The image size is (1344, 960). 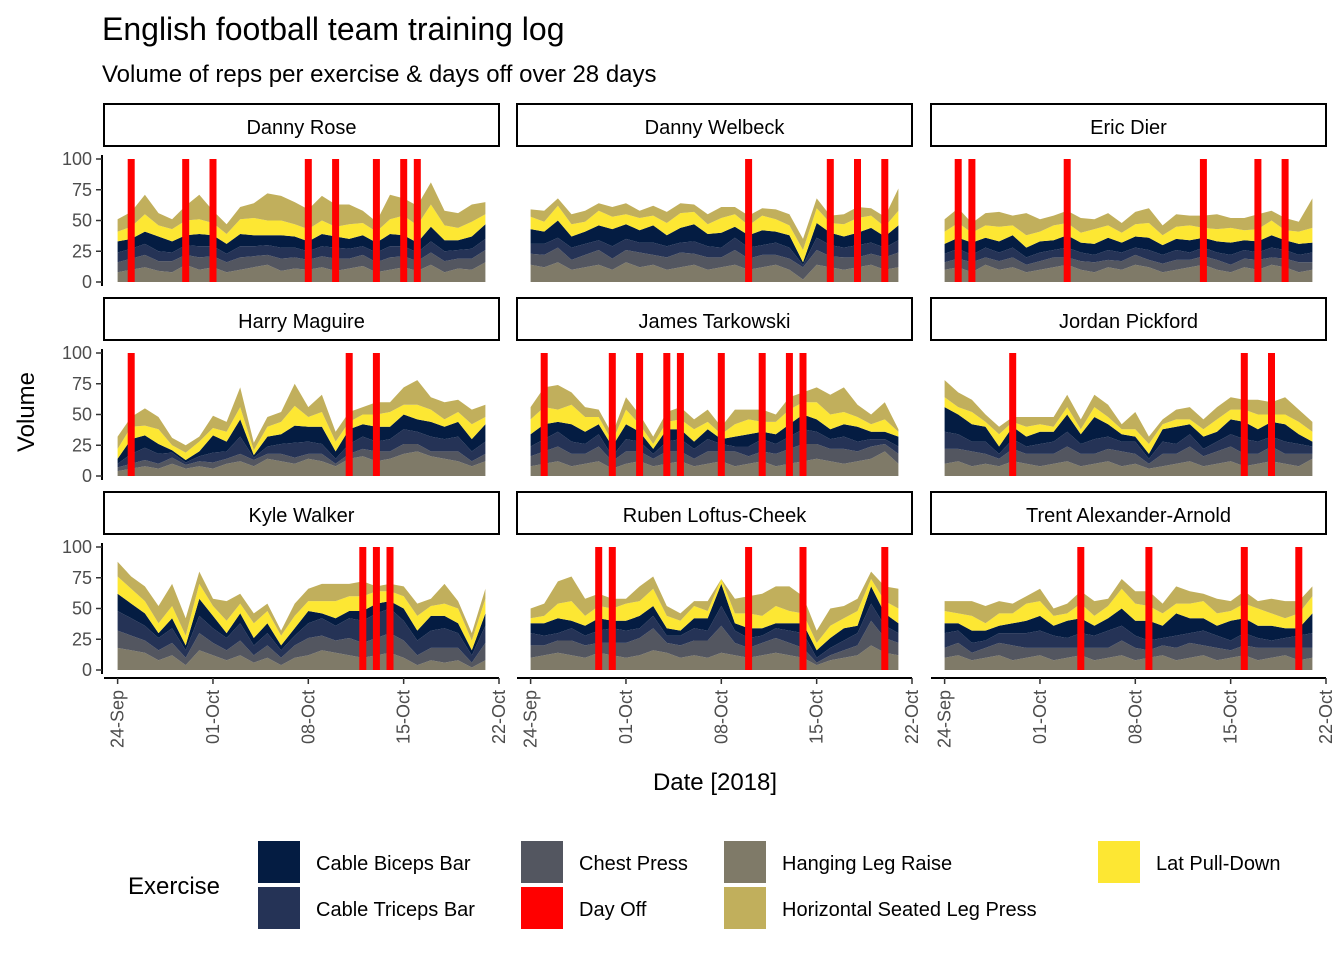 I want to click on legend-label-lat-pull-down: Lat Pull-Down, so click(x=1218, y=864).